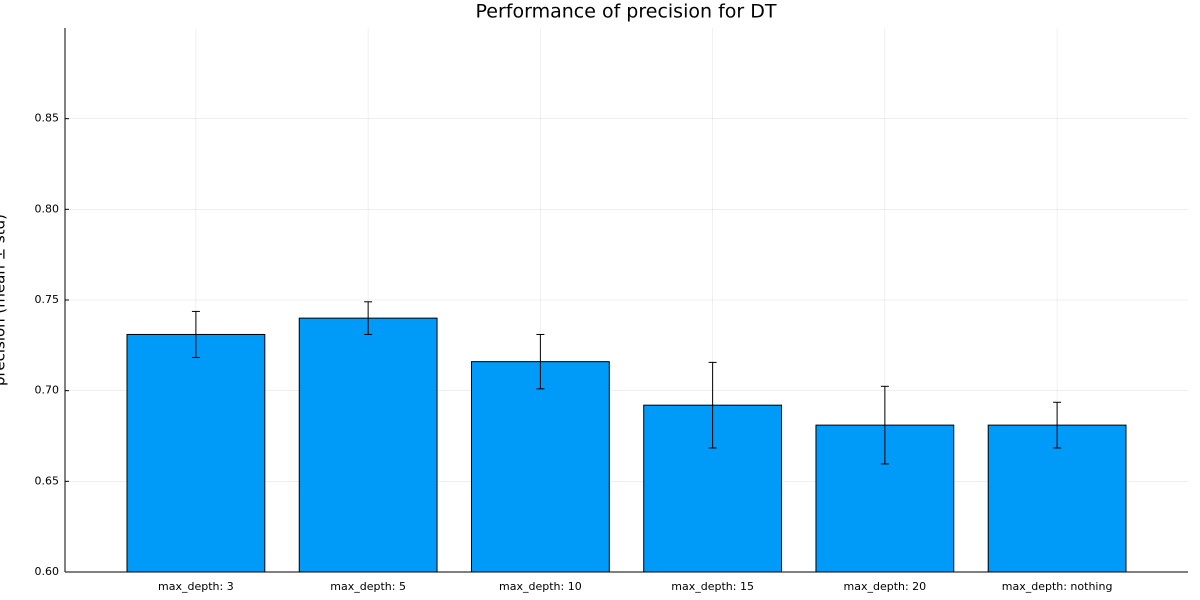 This screenshot has height=600, width=1200. Describe the element at coordinates (885, 586) in the screenshot. I see `x-tick-label: max_depth: 20` at that location.